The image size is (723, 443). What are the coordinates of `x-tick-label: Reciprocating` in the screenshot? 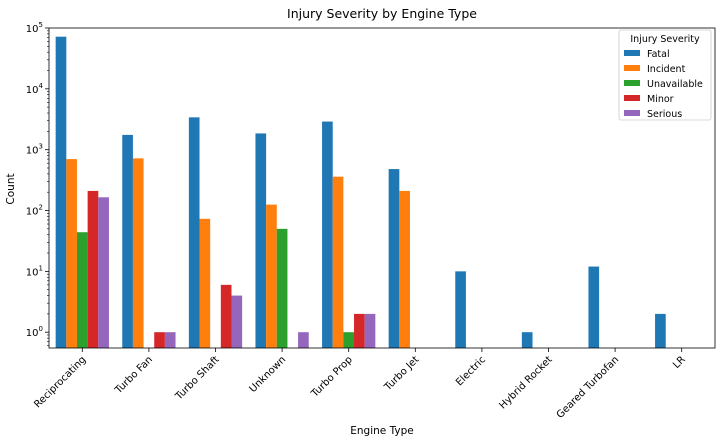 It's located at (60, 382).